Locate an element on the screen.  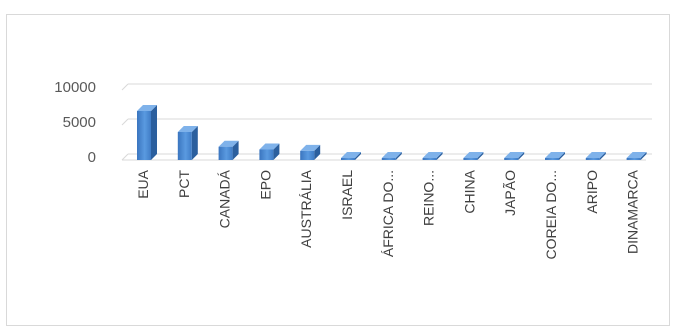
y-tick-label: 0 is located at coordinates (92, 157).